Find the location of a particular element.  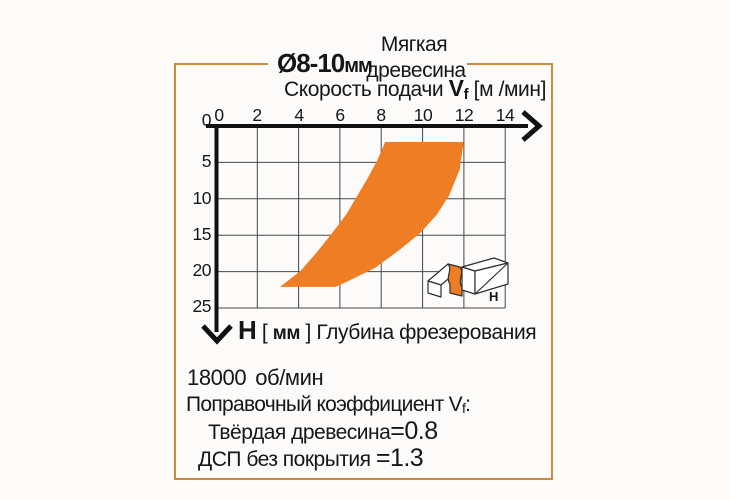

chipboard-value: =1.3 is located at coordinates (399, 458).